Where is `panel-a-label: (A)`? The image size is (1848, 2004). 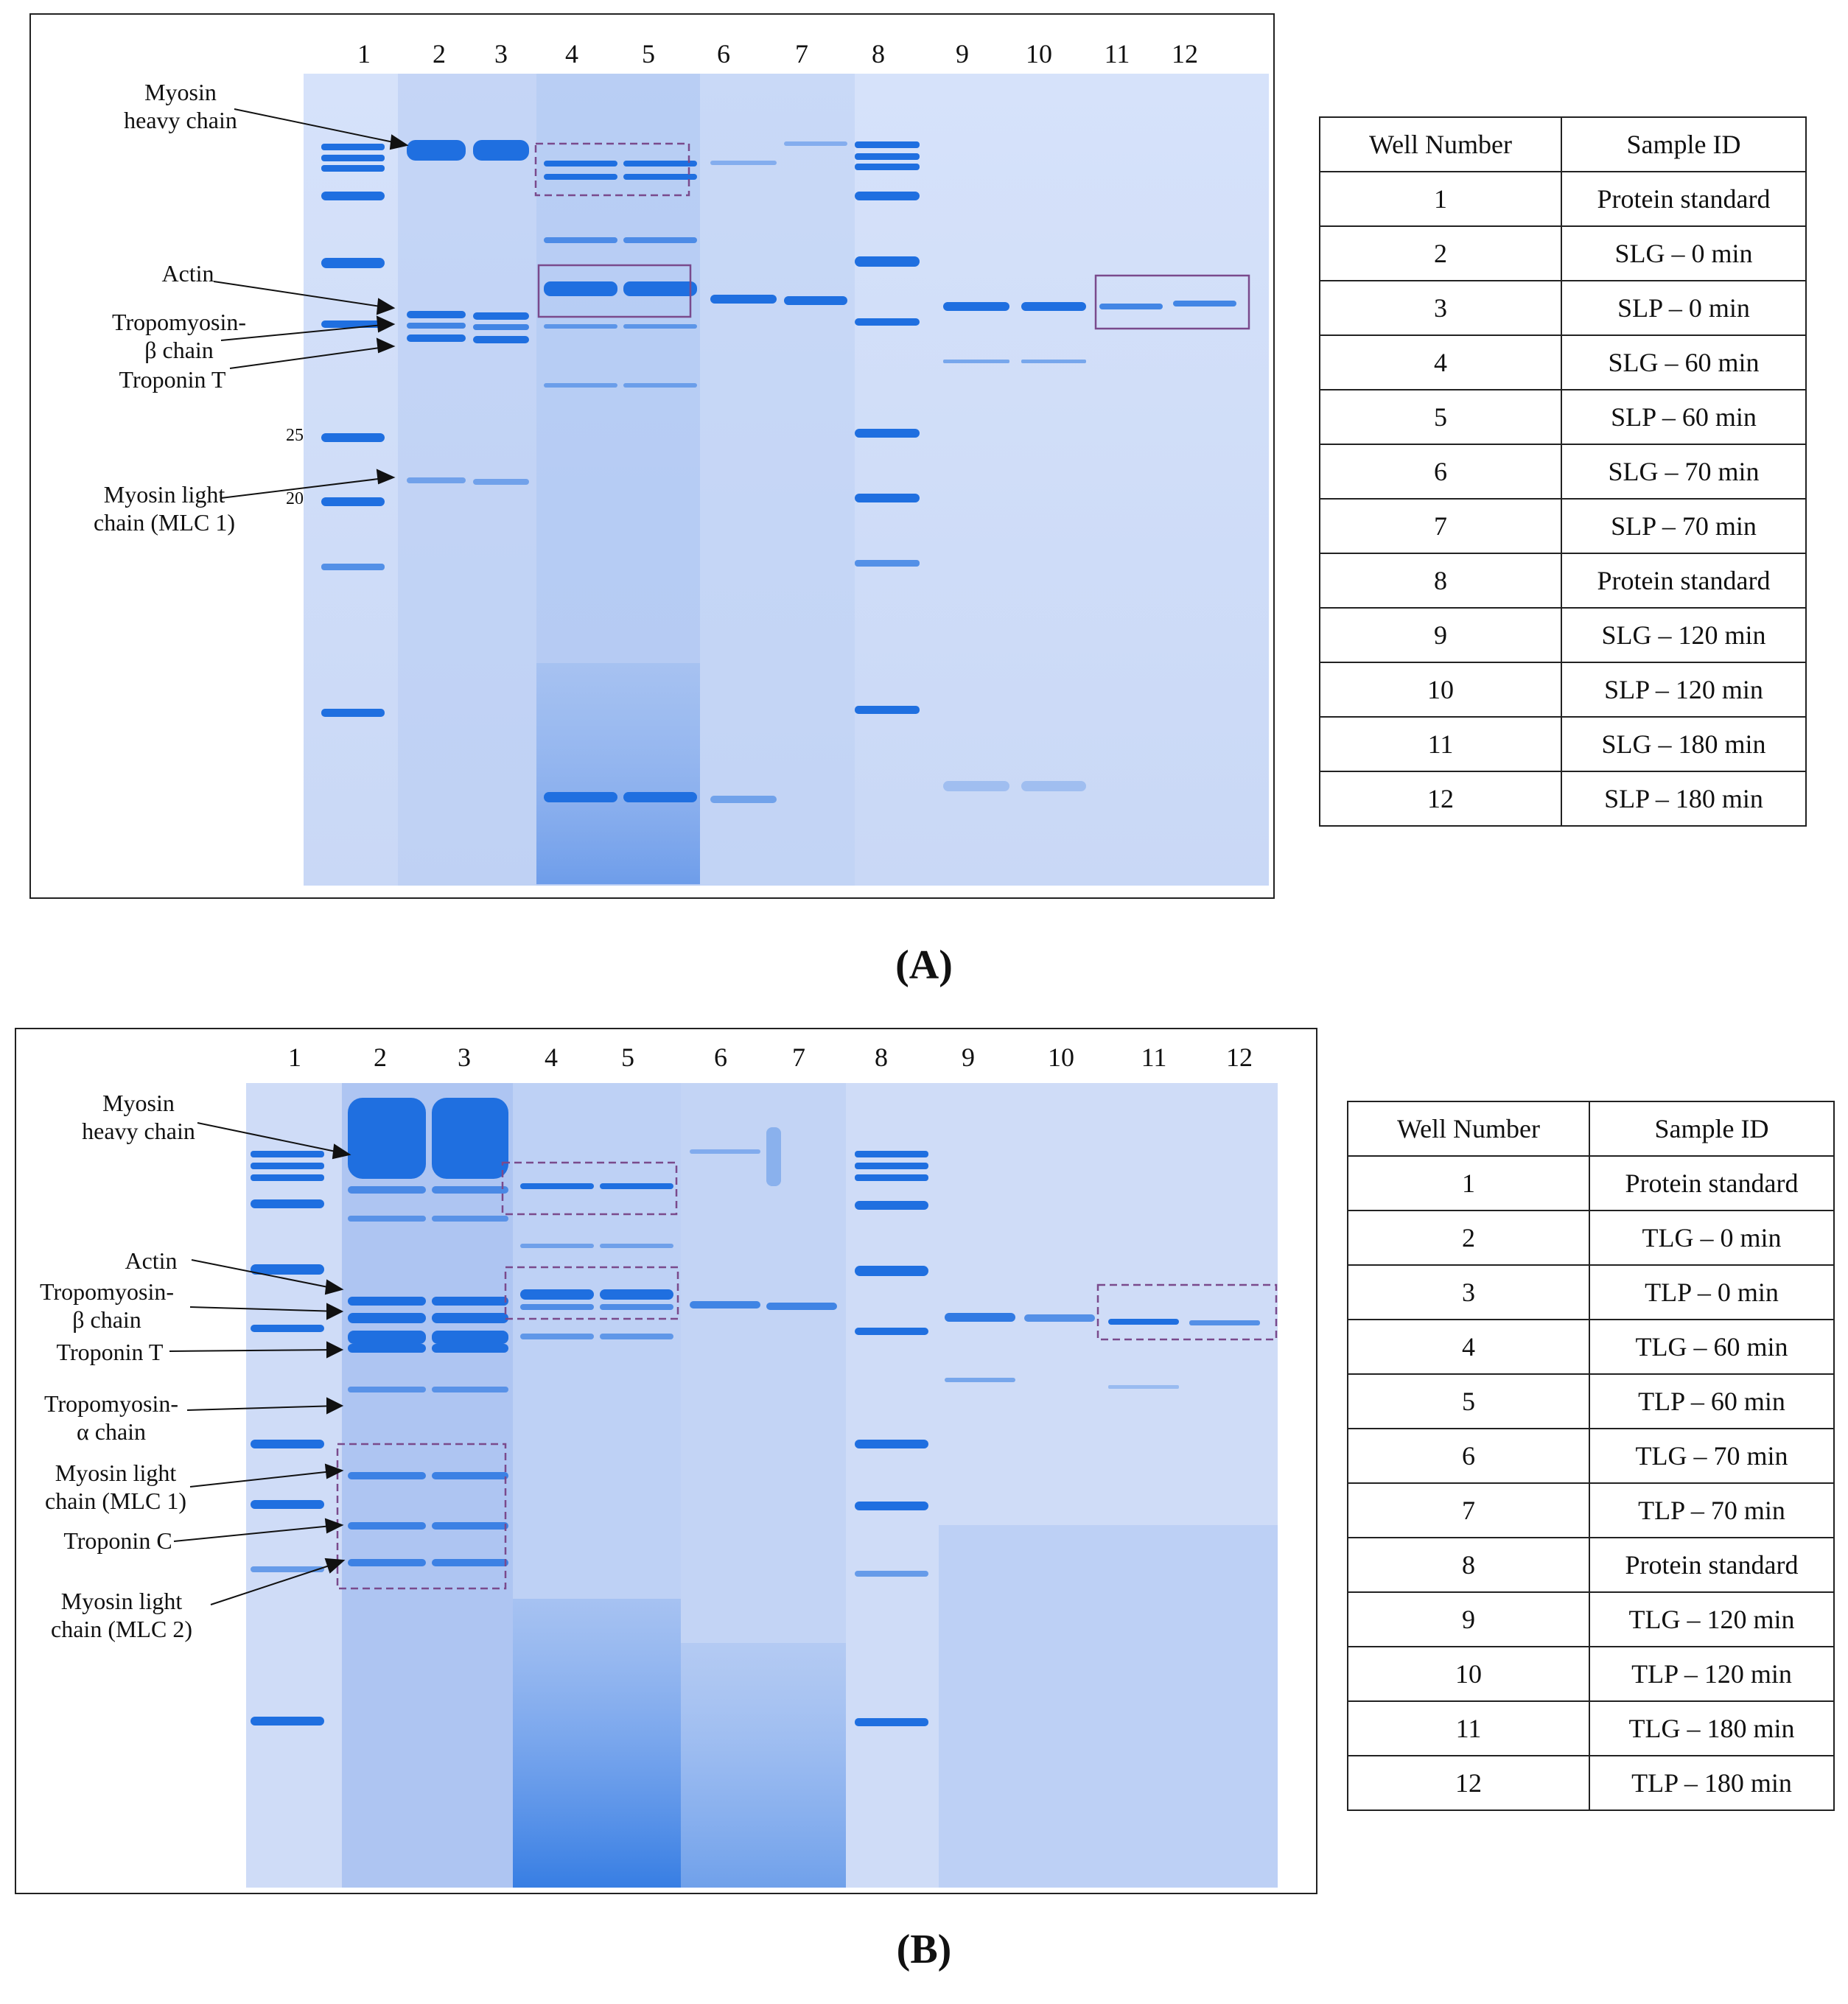 panel-a-label: (A) is located at coordinates (924, 965).